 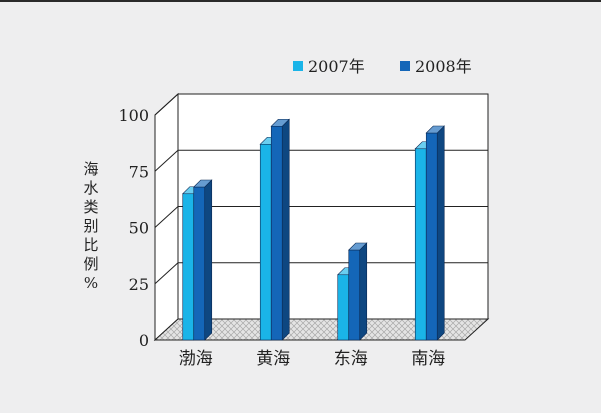 What do you see at coordinates (428, 359) in the screenshot?
I see `x-tick-label: 南海` at bounding box center [428, 359].